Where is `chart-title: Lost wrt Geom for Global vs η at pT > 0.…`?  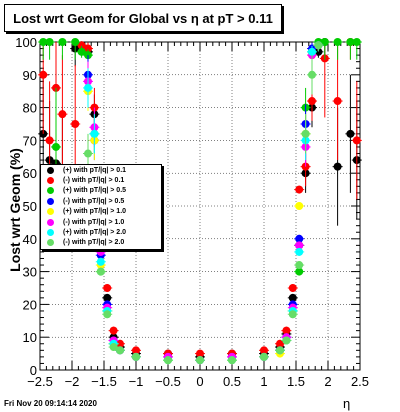 chart-title: Lost wrt Geom for Global vs η at pT > 0.… is located at coordinates (143, 18).